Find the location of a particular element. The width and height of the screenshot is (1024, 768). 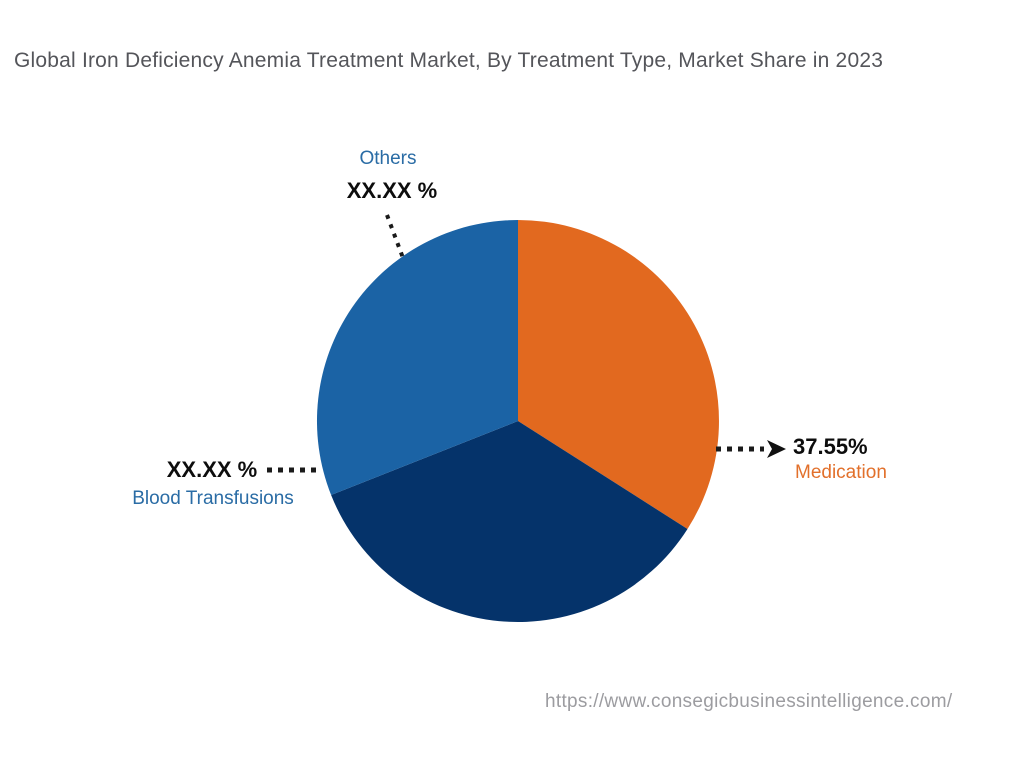

others-slice-value: XX.XX % is located at coordinates (392, 190).